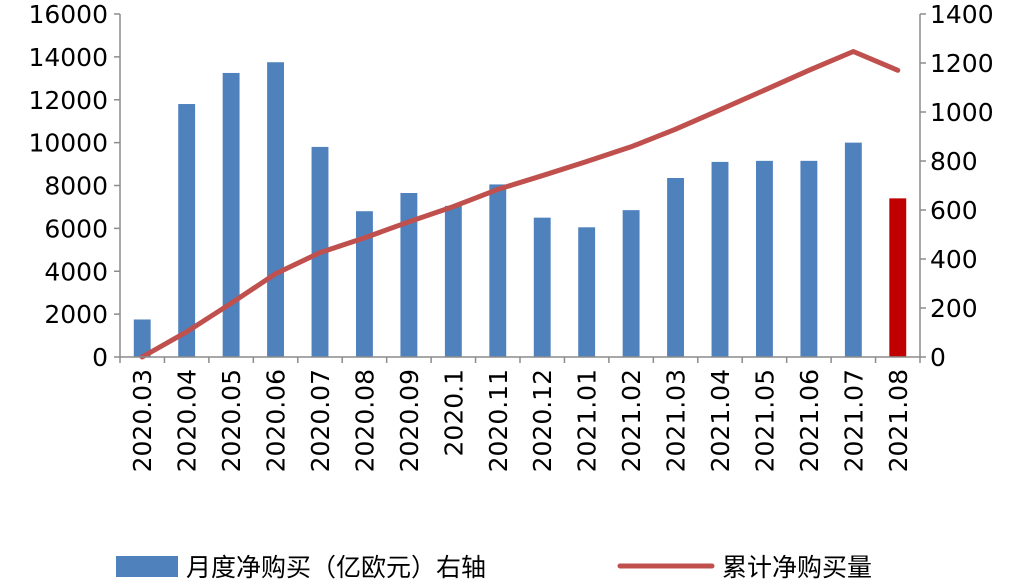 The image size is (1024, 581). What do you see at coordinates (275, 209) in the screenshot?
I see `bar-2020.06` at bounding box center [275, 209].